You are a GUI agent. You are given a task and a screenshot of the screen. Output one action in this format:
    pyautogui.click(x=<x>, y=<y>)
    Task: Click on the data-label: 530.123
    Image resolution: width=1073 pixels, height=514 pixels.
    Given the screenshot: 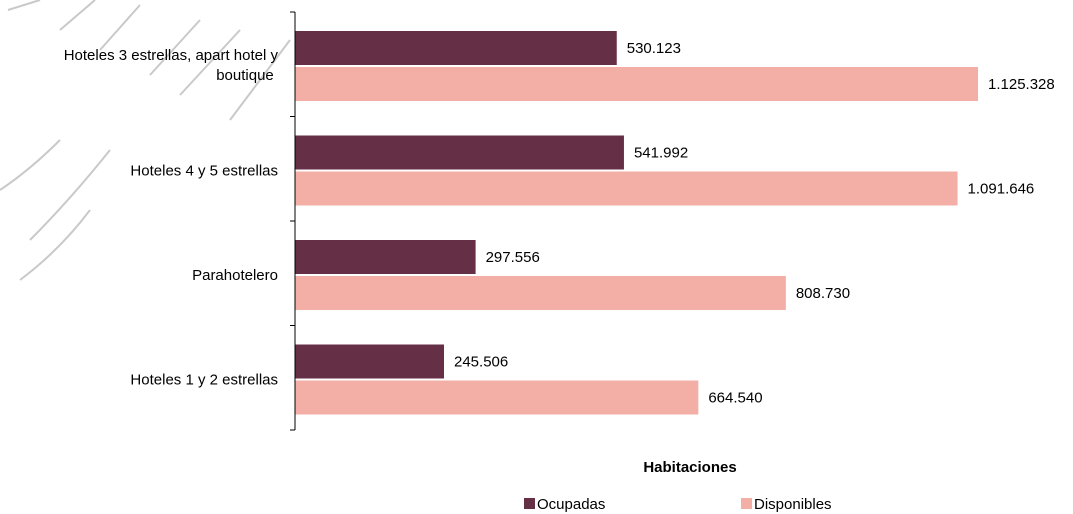 What is the action you would take?
    pyautogui.click(x=654, y=48)
    